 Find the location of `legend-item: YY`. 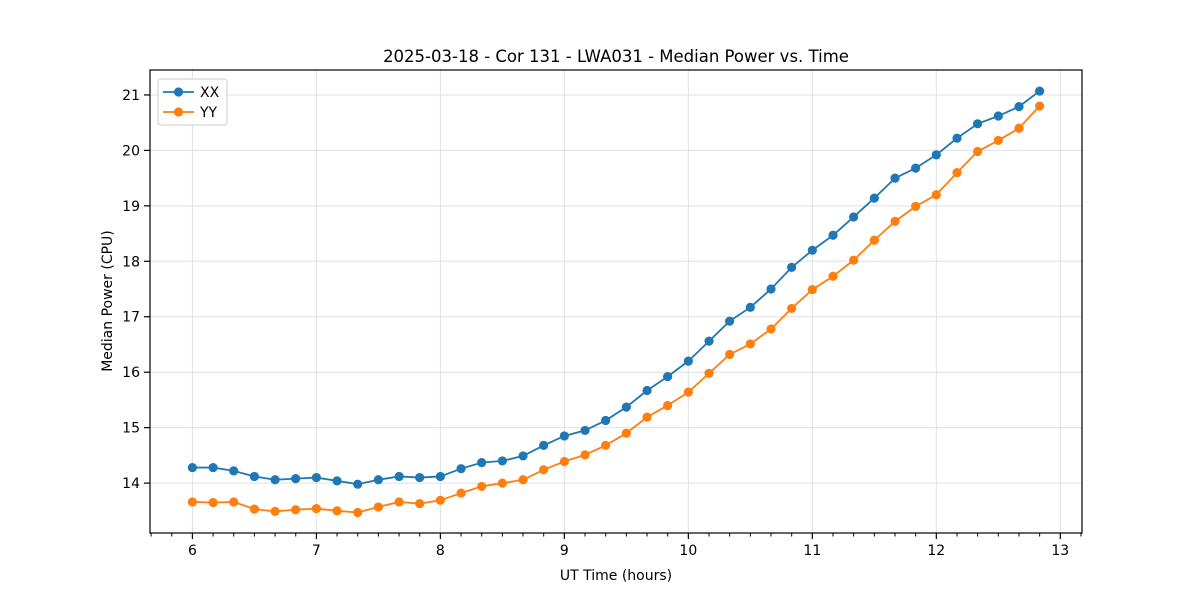

legend-item: YY is located at coordinates (190, 113).